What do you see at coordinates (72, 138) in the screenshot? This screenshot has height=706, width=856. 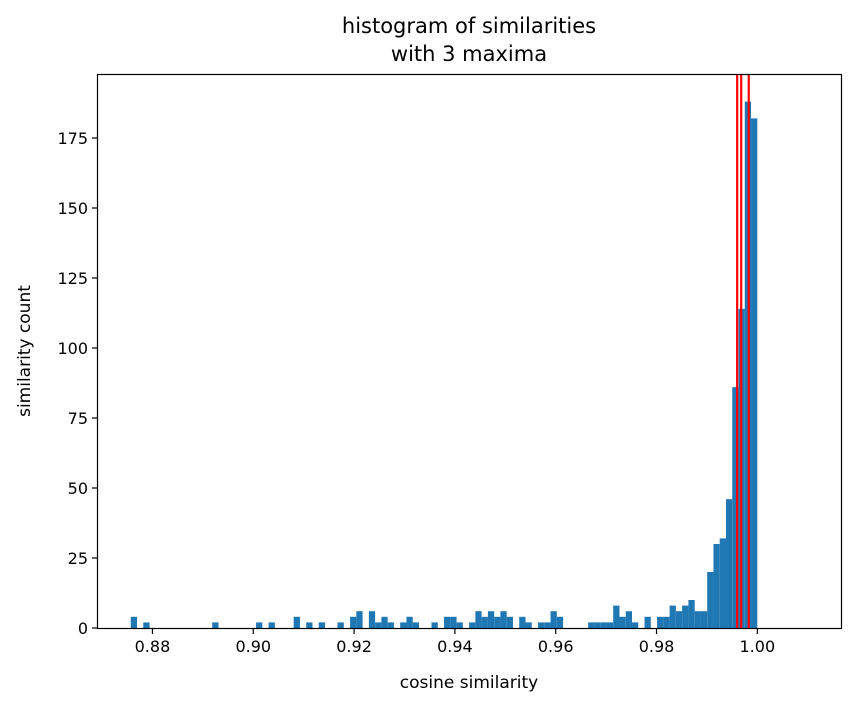 I see `y-tick-label: 175` at bounding box center [72, 138].